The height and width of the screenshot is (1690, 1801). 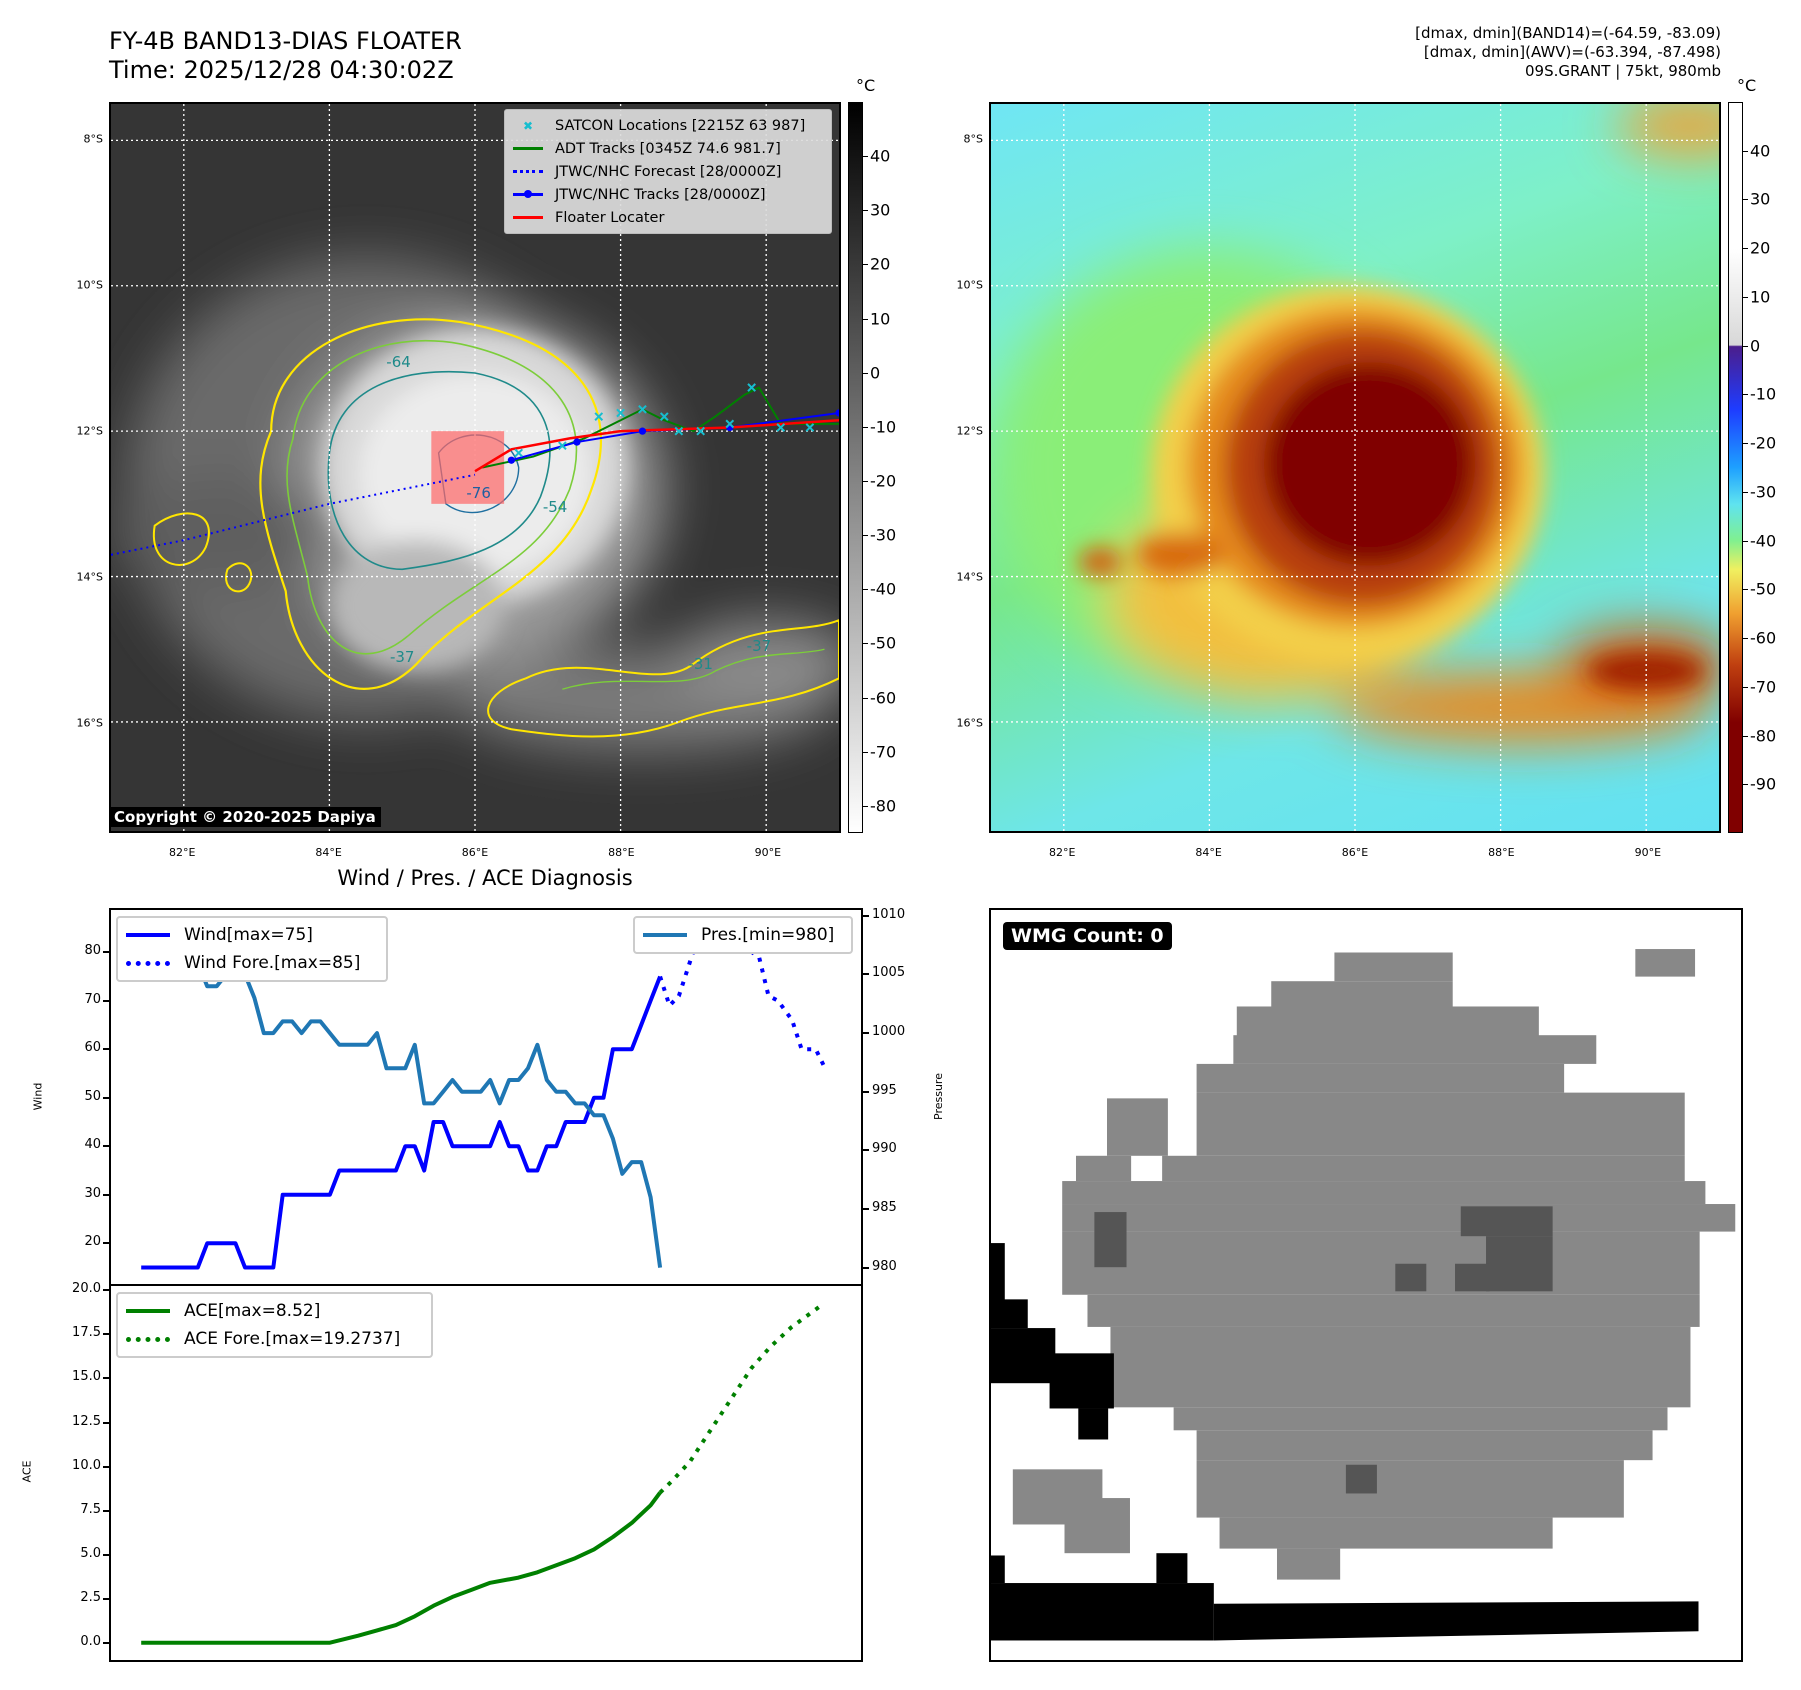 I want to click on legend-label: SATCON Locations [2215Z 63 987], so click(x=680, y=125).